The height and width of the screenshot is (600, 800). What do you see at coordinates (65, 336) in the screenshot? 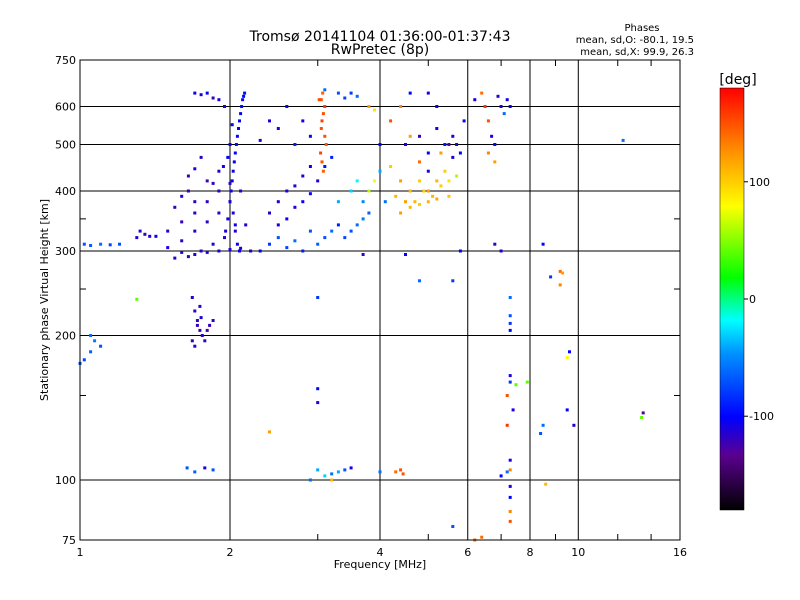
I see `y-tick-label: 200` at bounding box center [65, 336].